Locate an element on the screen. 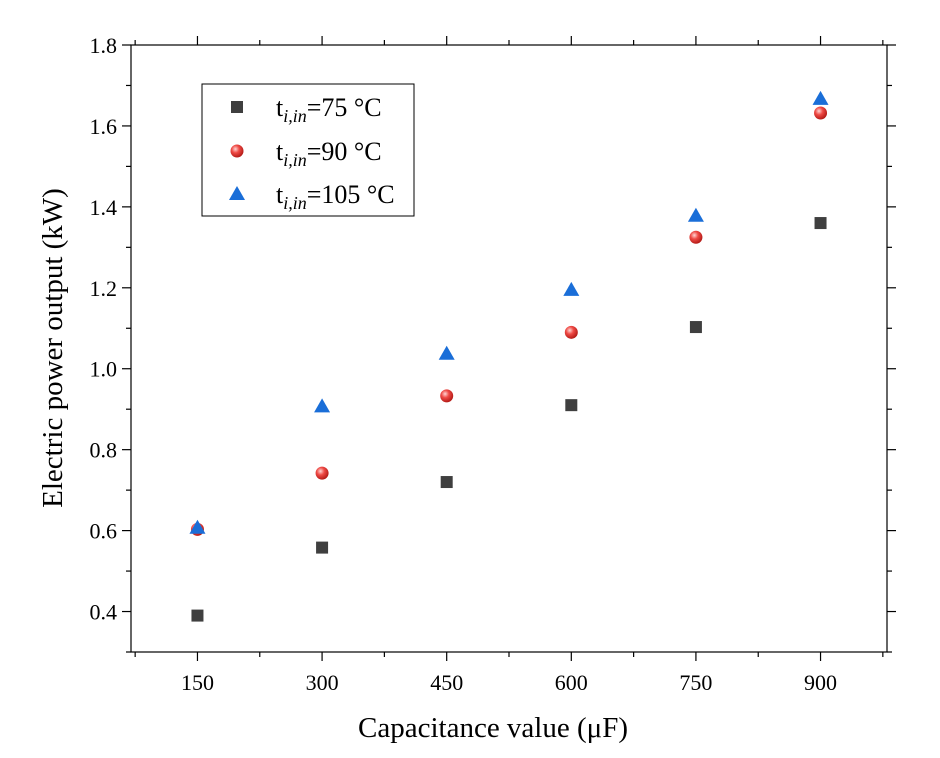  x-tick-label: 600 is located at coordinates (571, 682).